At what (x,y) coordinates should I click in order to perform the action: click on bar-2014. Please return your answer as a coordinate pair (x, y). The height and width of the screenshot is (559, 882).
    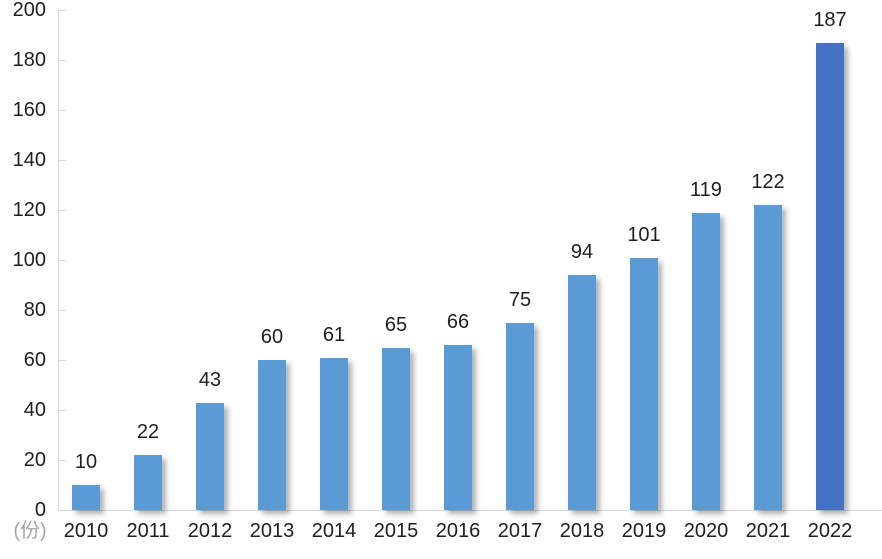
    Looking at the image, I should click on (334, 433).